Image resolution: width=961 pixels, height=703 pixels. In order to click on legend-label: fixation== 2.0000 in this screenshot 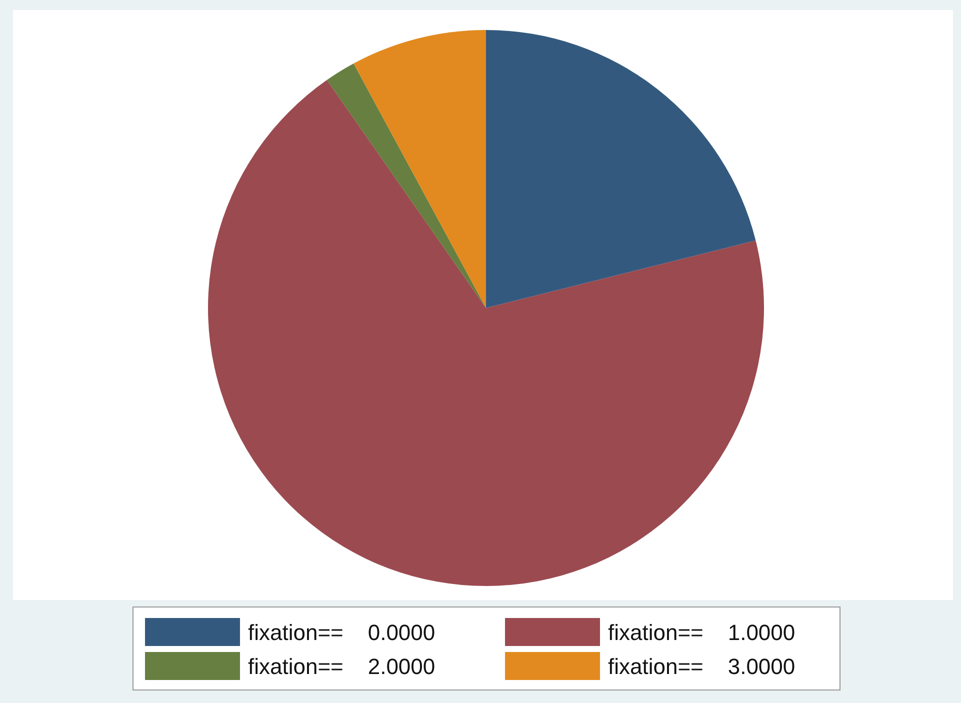, I will do `click(342, 666)`.